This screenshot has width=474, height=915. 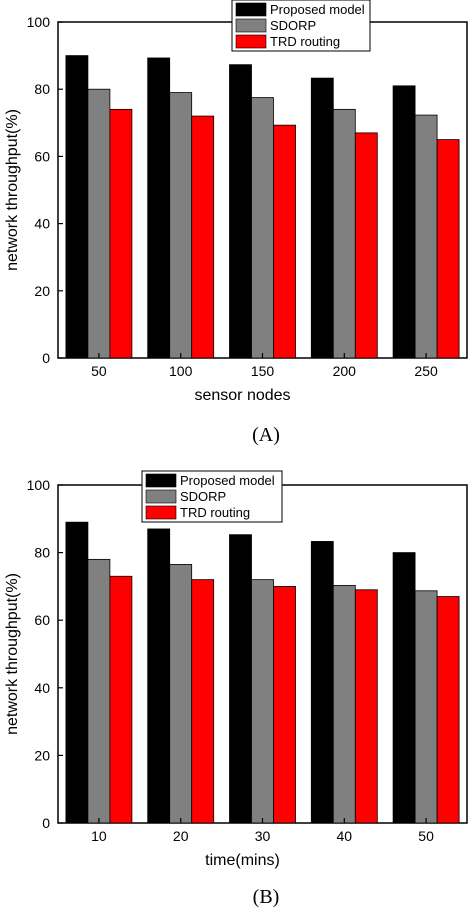 What do you see at coordinates (266, 897) in the screenshot?
I see `panel-label: (B)` at bounding box center [266, 897].